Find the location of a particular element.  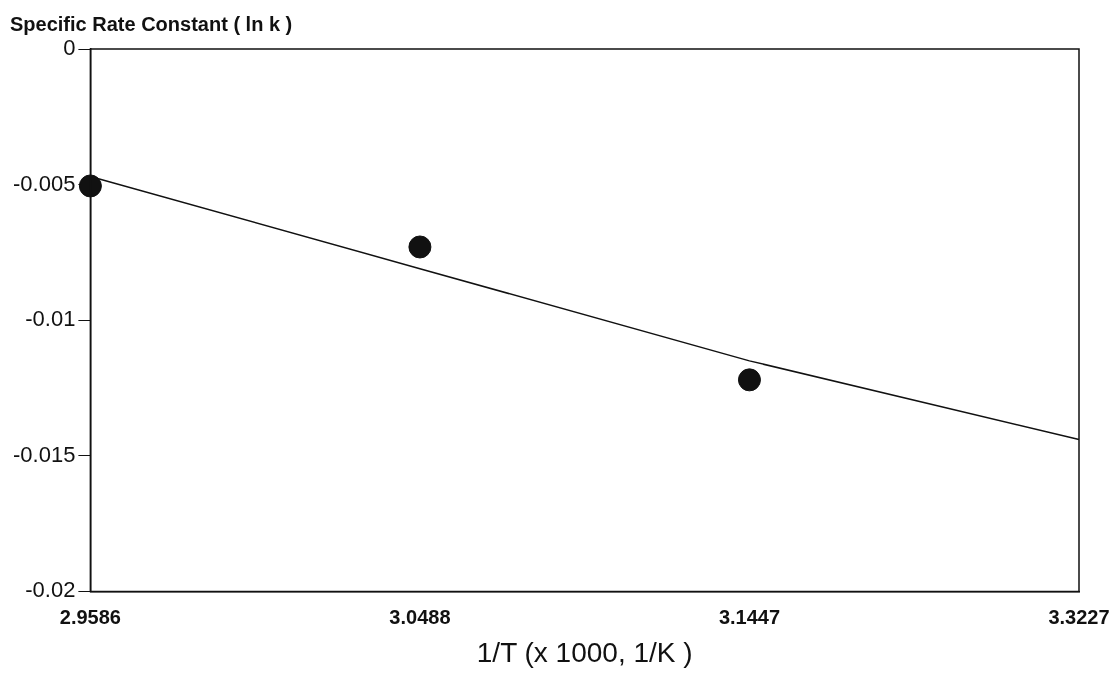

y-axis-title: Specific Rate Constant ( ln k ) is located at coordinates (151, 23).